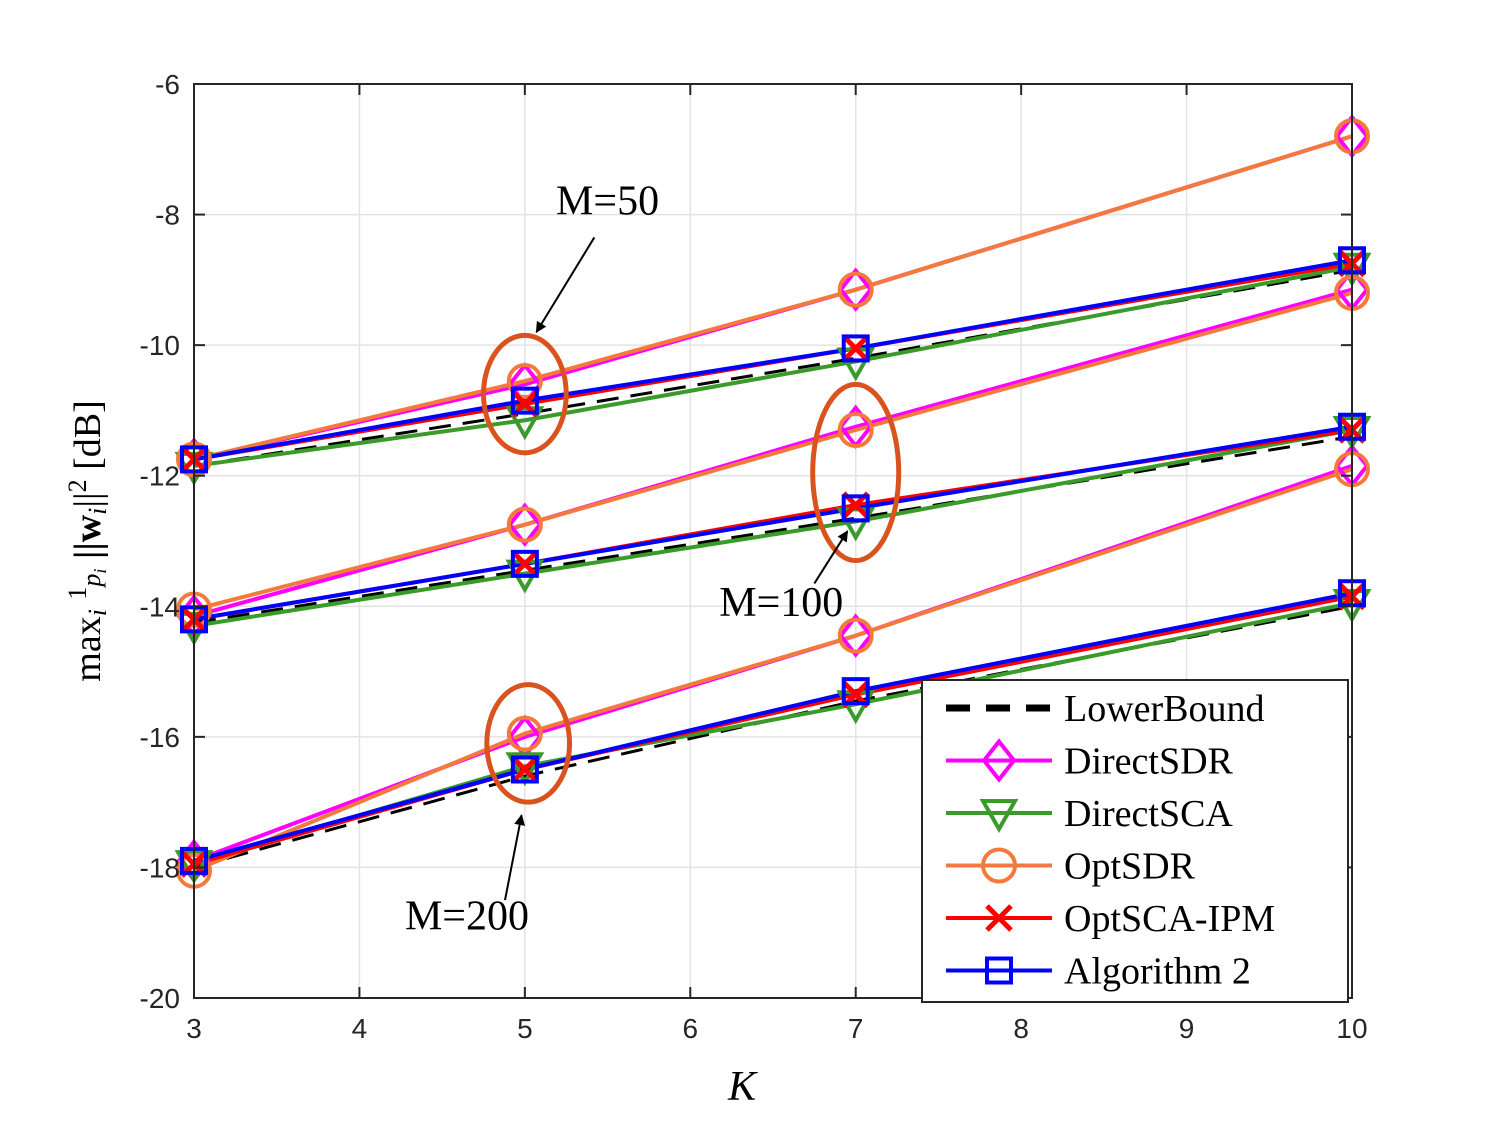 The image size is (1495, 1121). What do you see at coordinates (160, 345) in the screenshot?
I see `y-tick-label: -10` at bounding box center [160, 345].